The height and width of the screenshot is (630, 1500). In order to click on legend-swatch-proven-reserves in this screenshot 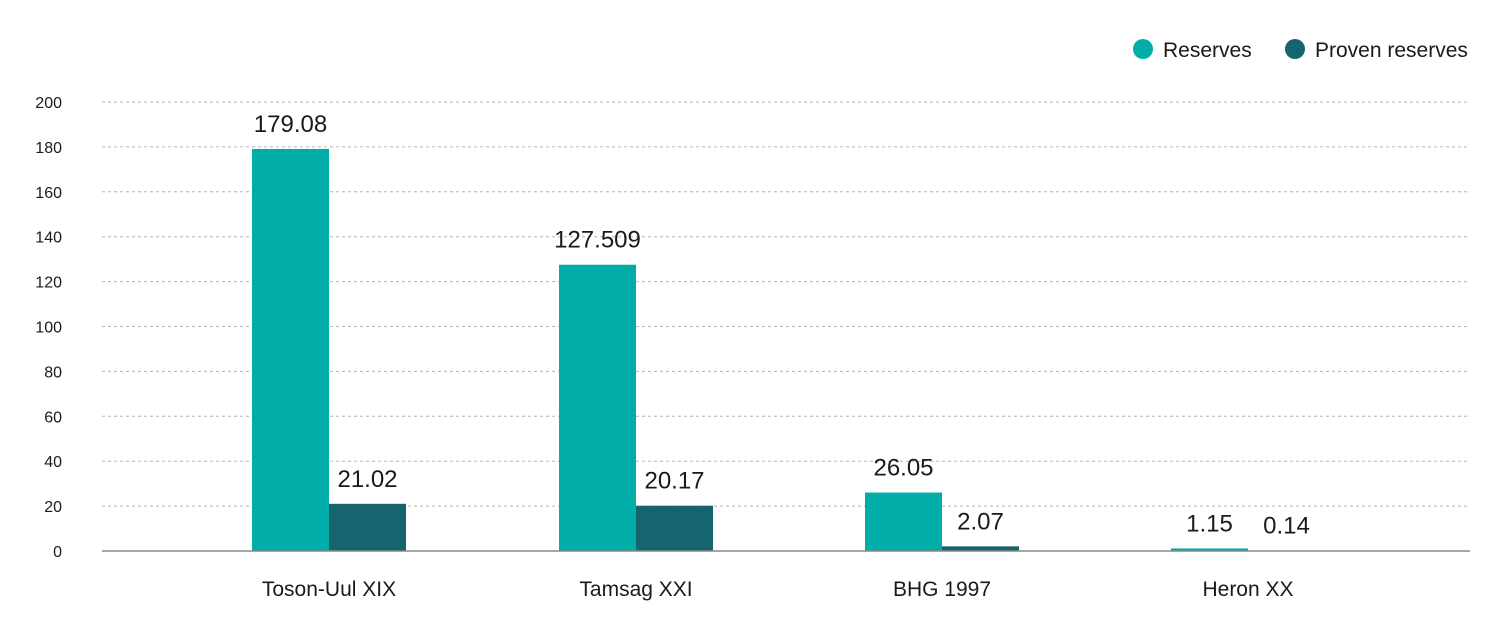, I will do `click(1295, 49)`.